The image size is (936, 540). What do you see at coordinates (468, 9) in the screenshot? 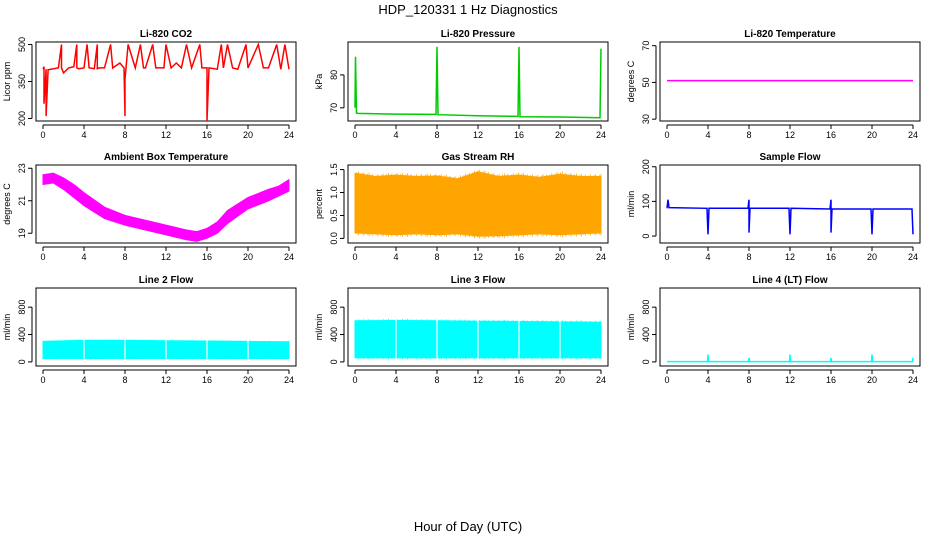
I see `figure-title: HDP_120331 1 Hz Diagnostics` at bounding box center [468, 9].